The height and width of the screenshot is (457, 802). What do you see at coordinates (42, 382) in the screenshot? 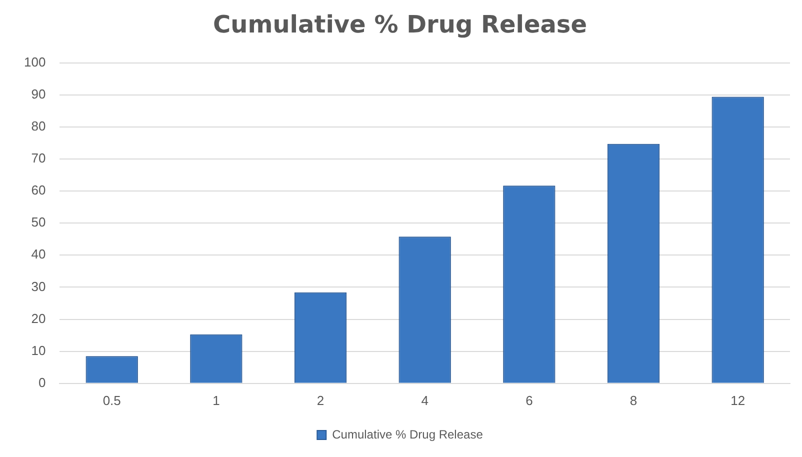
I see `y-tick-label: 0` at bounding box center [42, 382].